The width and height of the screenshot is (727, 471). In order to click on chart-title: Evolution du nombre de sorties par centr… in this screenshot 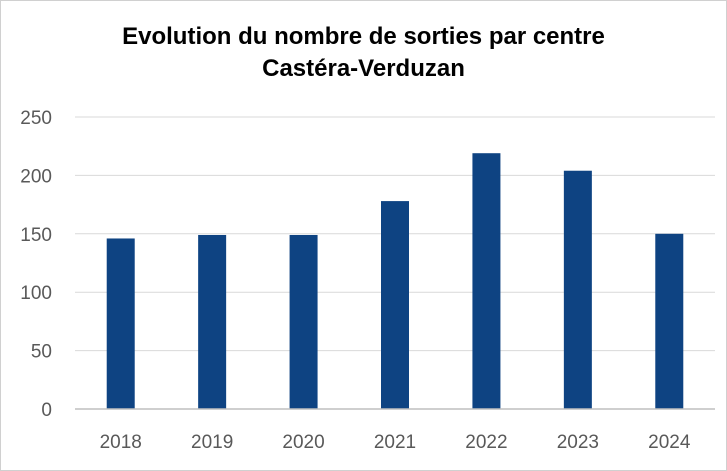, I will do `click(363, 53)`.